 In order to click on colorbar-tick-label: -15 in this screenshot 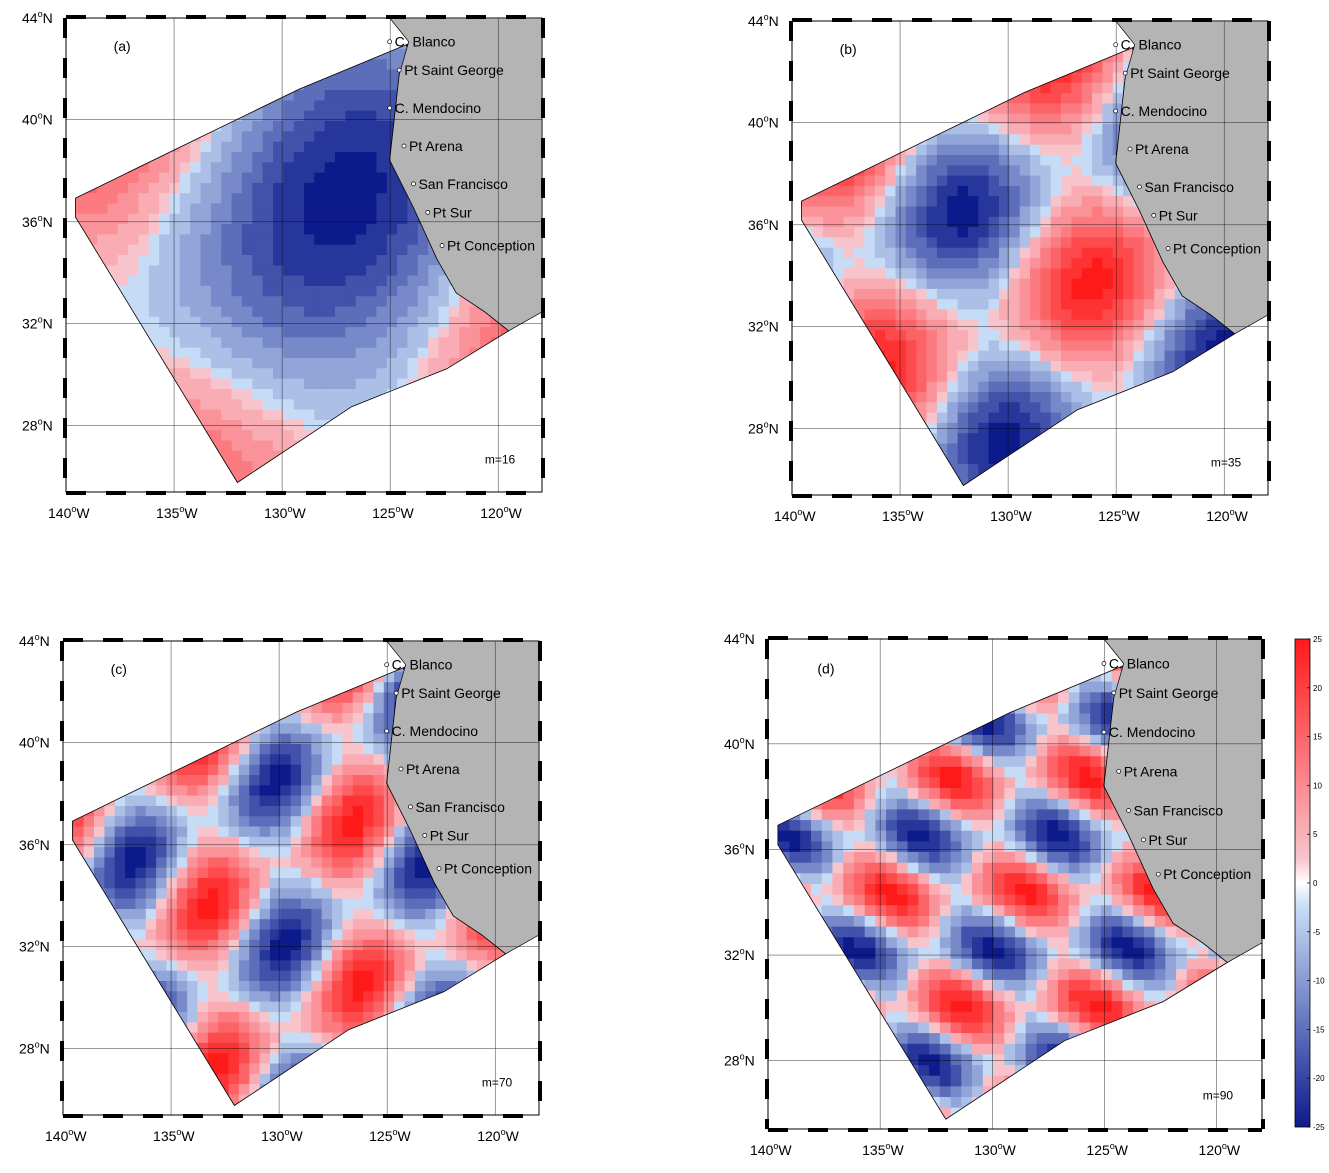, I will do `click(1319, 1029)`.